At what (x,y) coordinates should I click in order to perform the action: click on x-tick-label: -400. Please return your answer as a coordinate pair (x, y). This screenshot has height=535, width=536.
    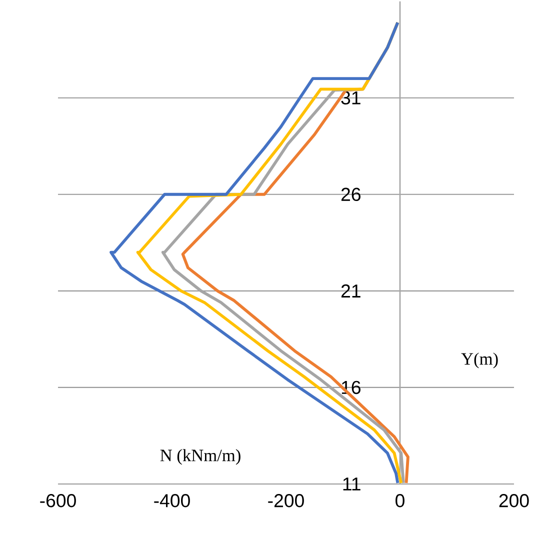
    Looking at the image, I should click on (172, 501).